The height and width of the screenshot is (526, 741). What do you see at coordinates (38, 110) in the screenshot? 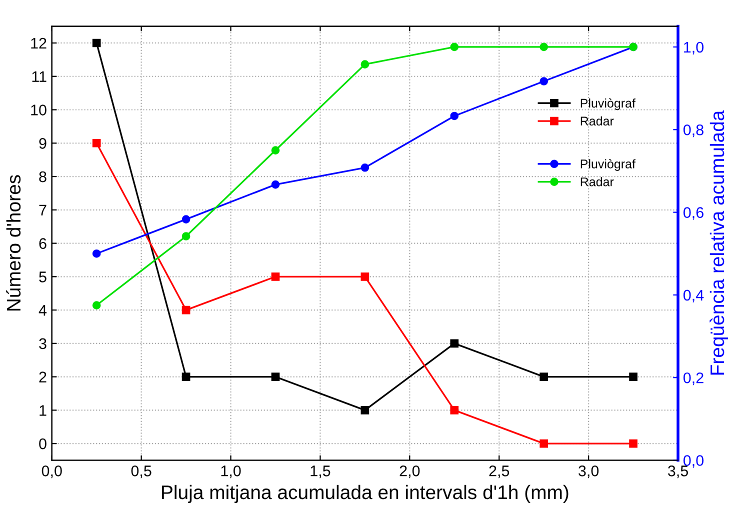
I see `y-tick-label: 10` at bounding box center [38, 110].